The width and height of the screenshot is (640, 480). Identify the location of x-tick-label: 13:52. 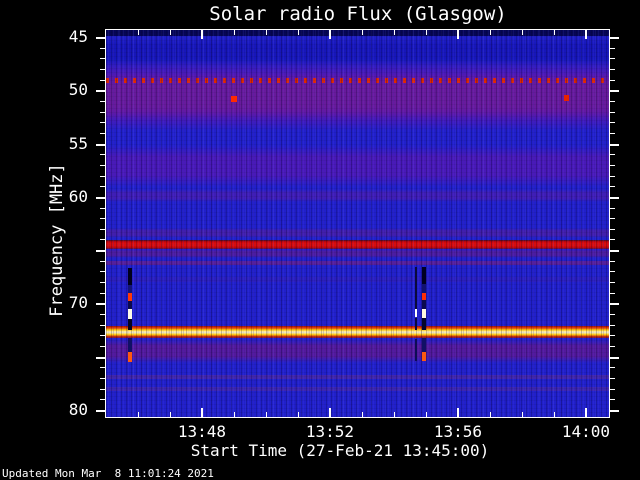
(330, 431).